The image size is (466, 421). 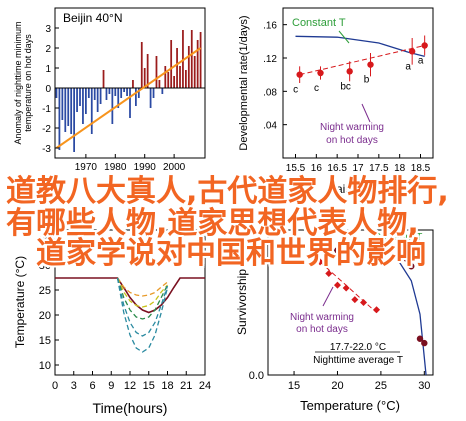 What do you see at coordinates (74, 386) in the screenshot?
I see `panel-c-xtick-label: 3` at bounding box center [74, 386].